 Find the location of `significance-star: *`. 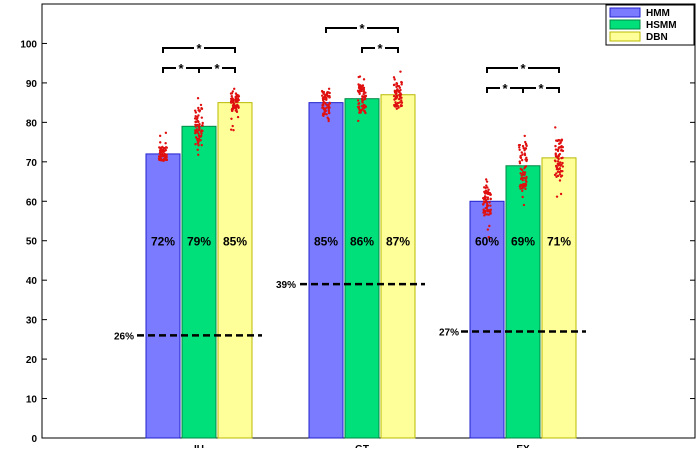

significance-star: * is located at coordinates (505, 88).